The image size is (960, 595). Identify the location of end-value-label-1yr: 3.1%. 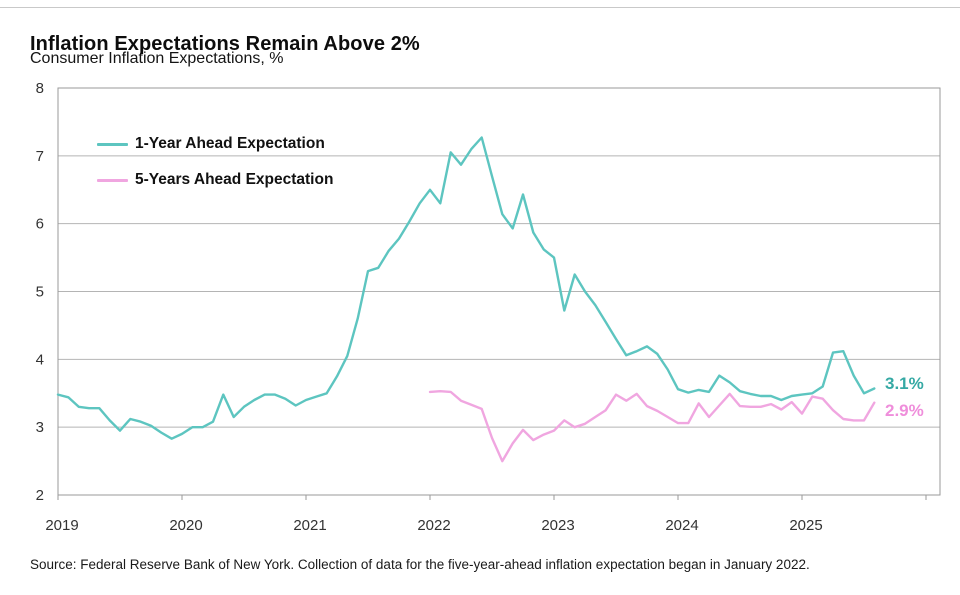
(904, 383).